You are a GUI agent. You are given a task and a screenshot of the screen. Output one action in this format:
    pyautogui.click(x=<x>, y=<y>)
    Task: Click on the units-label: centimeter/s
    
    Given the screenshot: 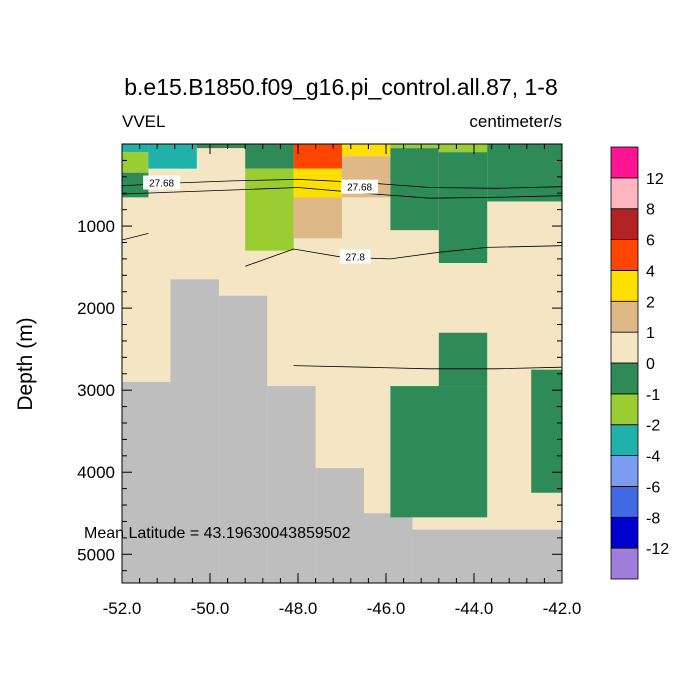 What is the action you would take?
    pyautogui.click(x=515, y=121)
    